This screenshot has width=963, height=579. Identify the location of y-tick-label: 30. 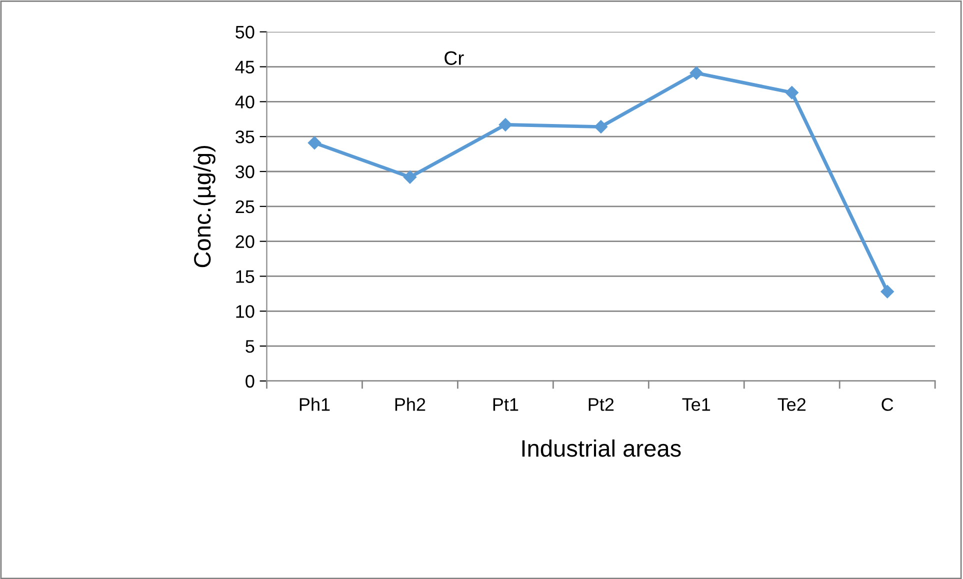
(245, 171).